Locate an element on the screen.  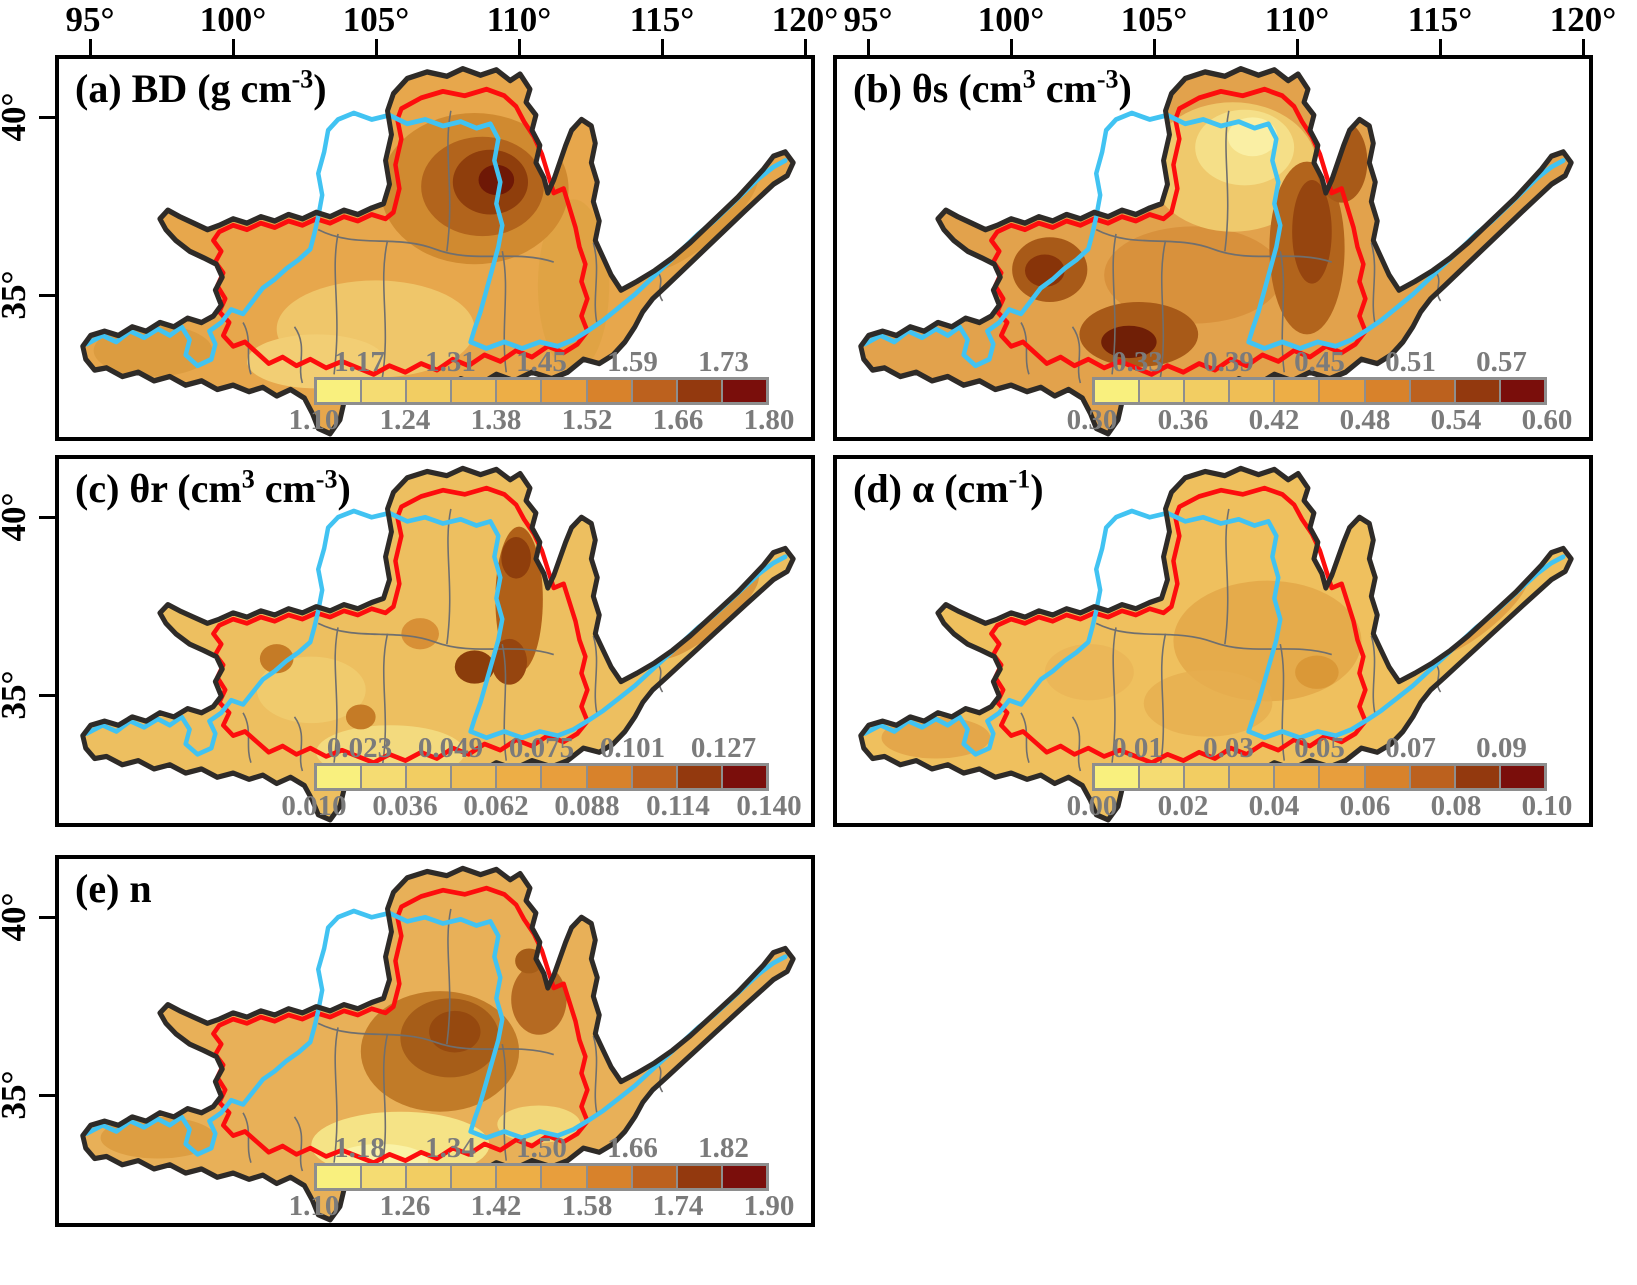
colorbar-bottom-labels: 1.10 1.24 1.38 1.52 1.66 1.80 is located at coordinates (541, 420).